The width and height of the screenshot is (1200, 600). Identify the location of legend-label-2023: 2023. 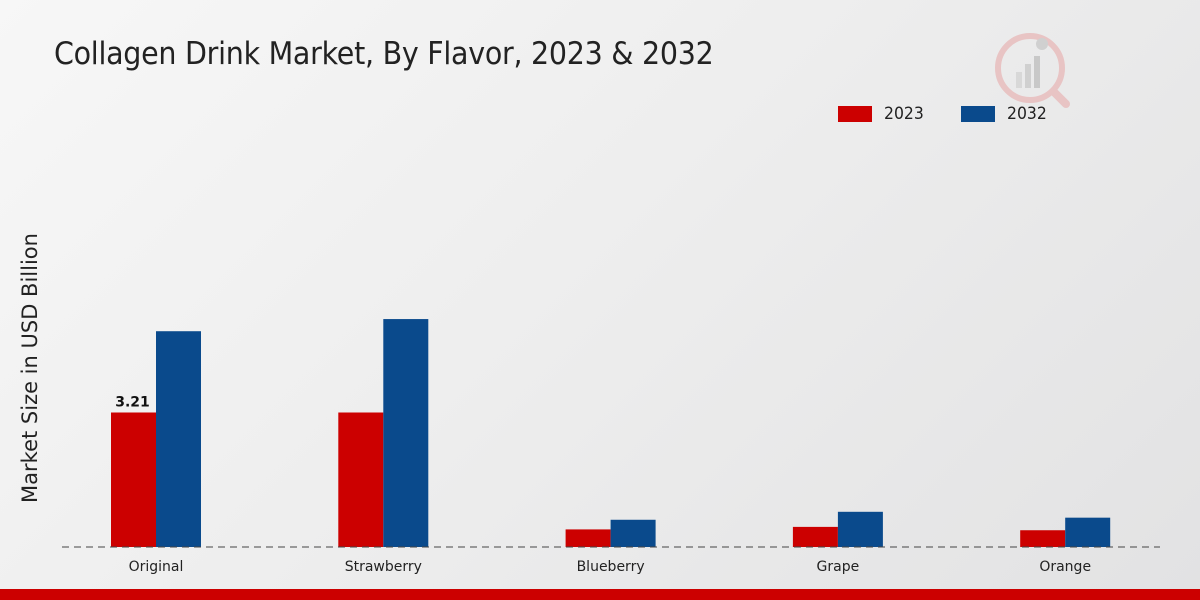
(904, 114).